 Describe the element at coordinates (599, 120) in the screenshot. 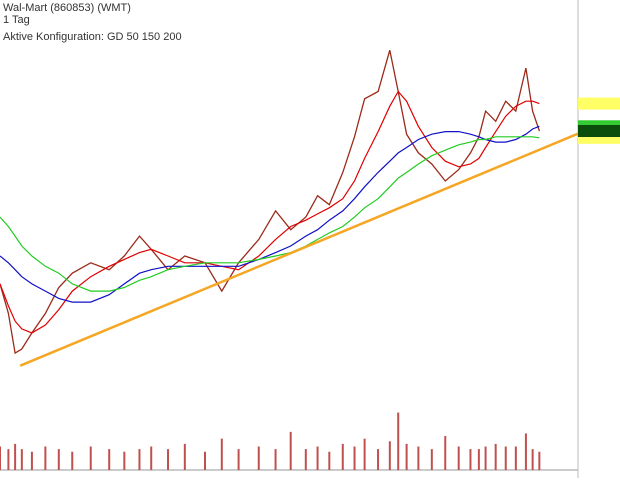

I see `label-layer` at that location.